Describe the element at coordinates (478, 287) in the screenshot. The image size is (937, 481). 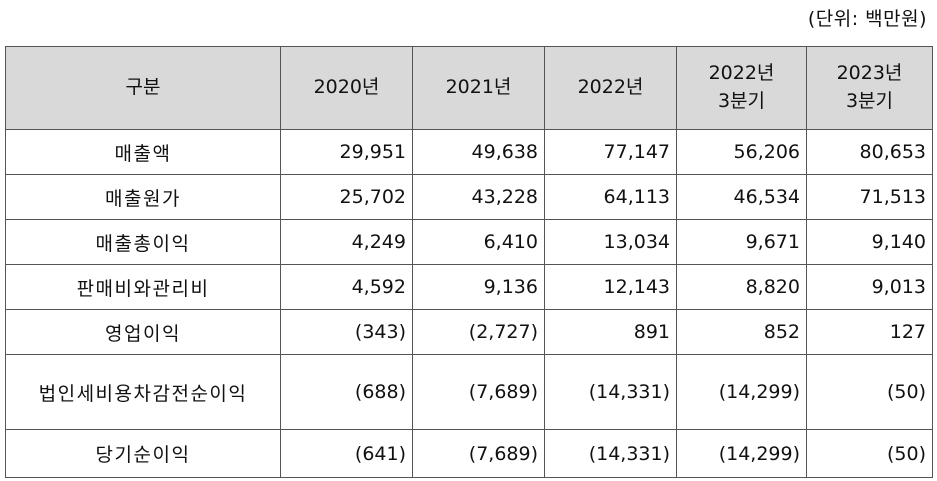
I see `cell-value: 9,136` at that location.